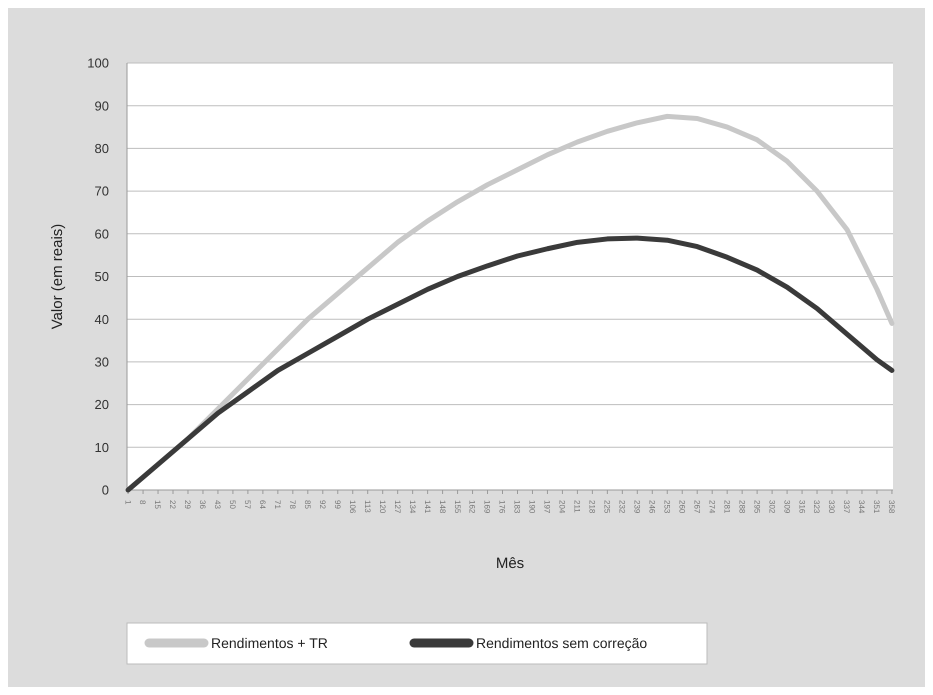  I want to click on x-tick-label: 1, so click(127, 502).